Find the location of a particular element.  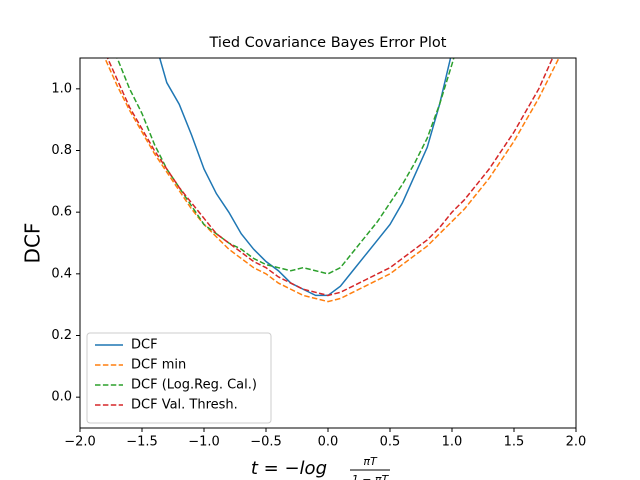

x-axis-label-numerator: πT is located at coordinates (370, 461).